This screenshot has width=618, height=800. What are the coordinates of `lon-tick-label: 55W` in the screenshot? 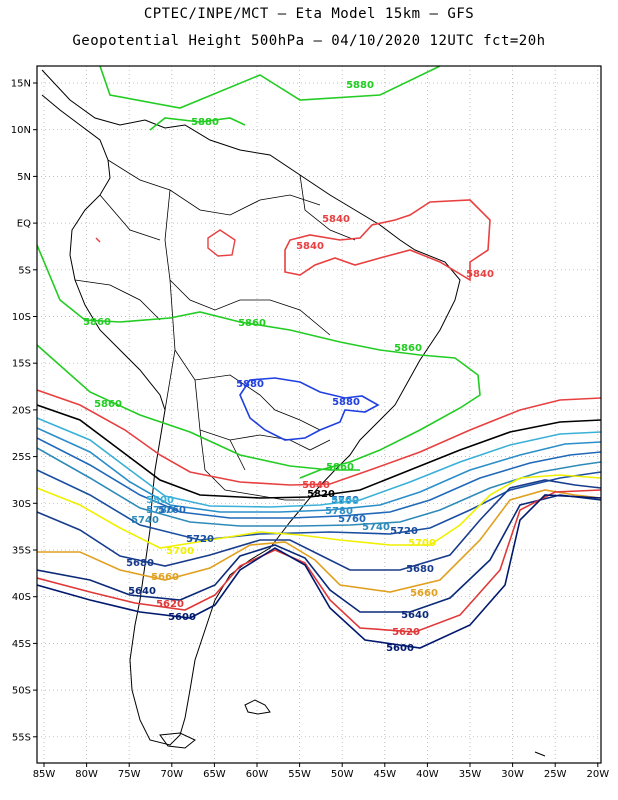 It's located at (299, 774).